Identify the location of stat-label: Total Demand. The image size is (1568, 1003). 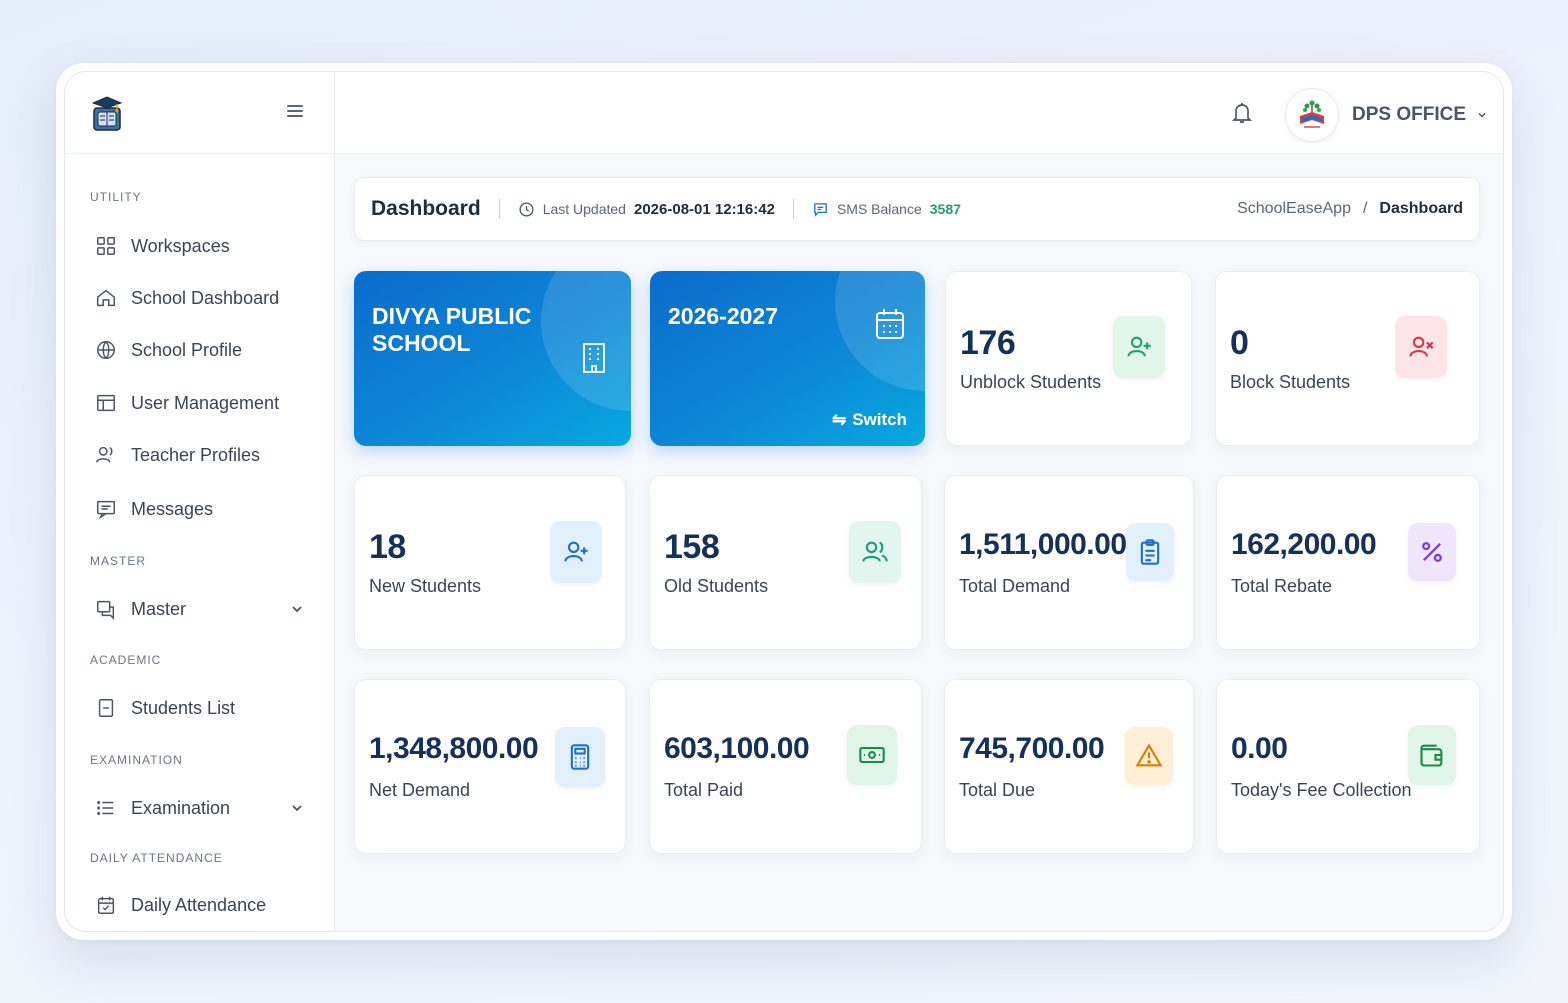
(1015, 586).